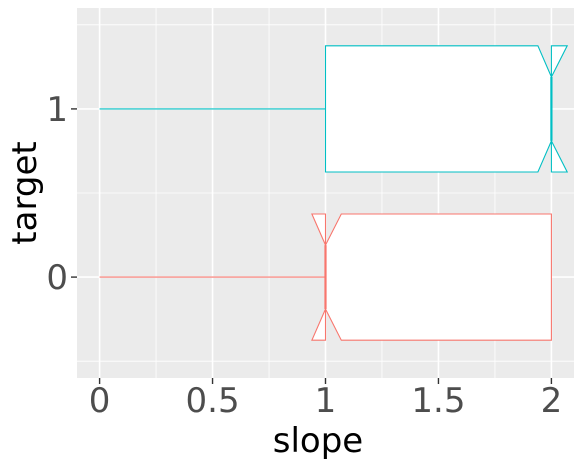 This screenshot has width=583, height=472. What do you see at coordinates (57, 278) in the screenshot?
I see `y-tick-label: 0` at bounding box center [57, 278].